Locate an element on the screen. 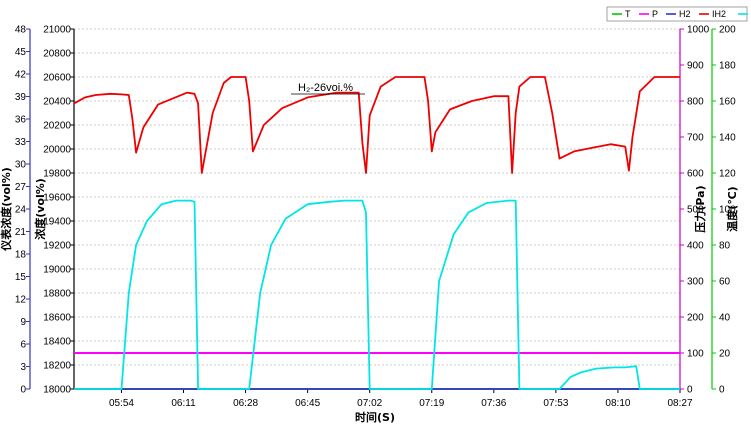  right-inner-tick-label: 600 is located at coordinates (695, 174).